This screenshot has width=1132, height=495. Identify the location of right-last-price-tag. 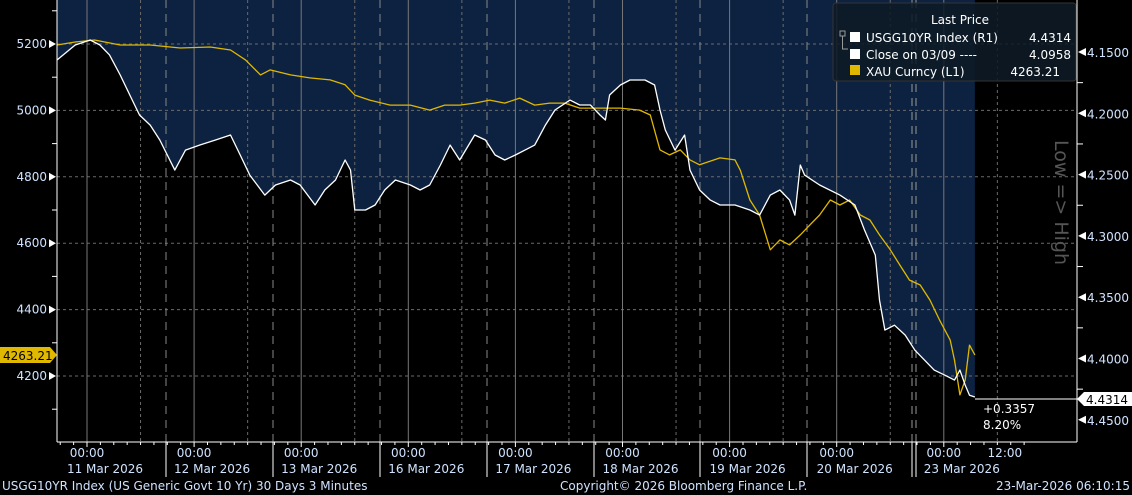
(1104, 399).